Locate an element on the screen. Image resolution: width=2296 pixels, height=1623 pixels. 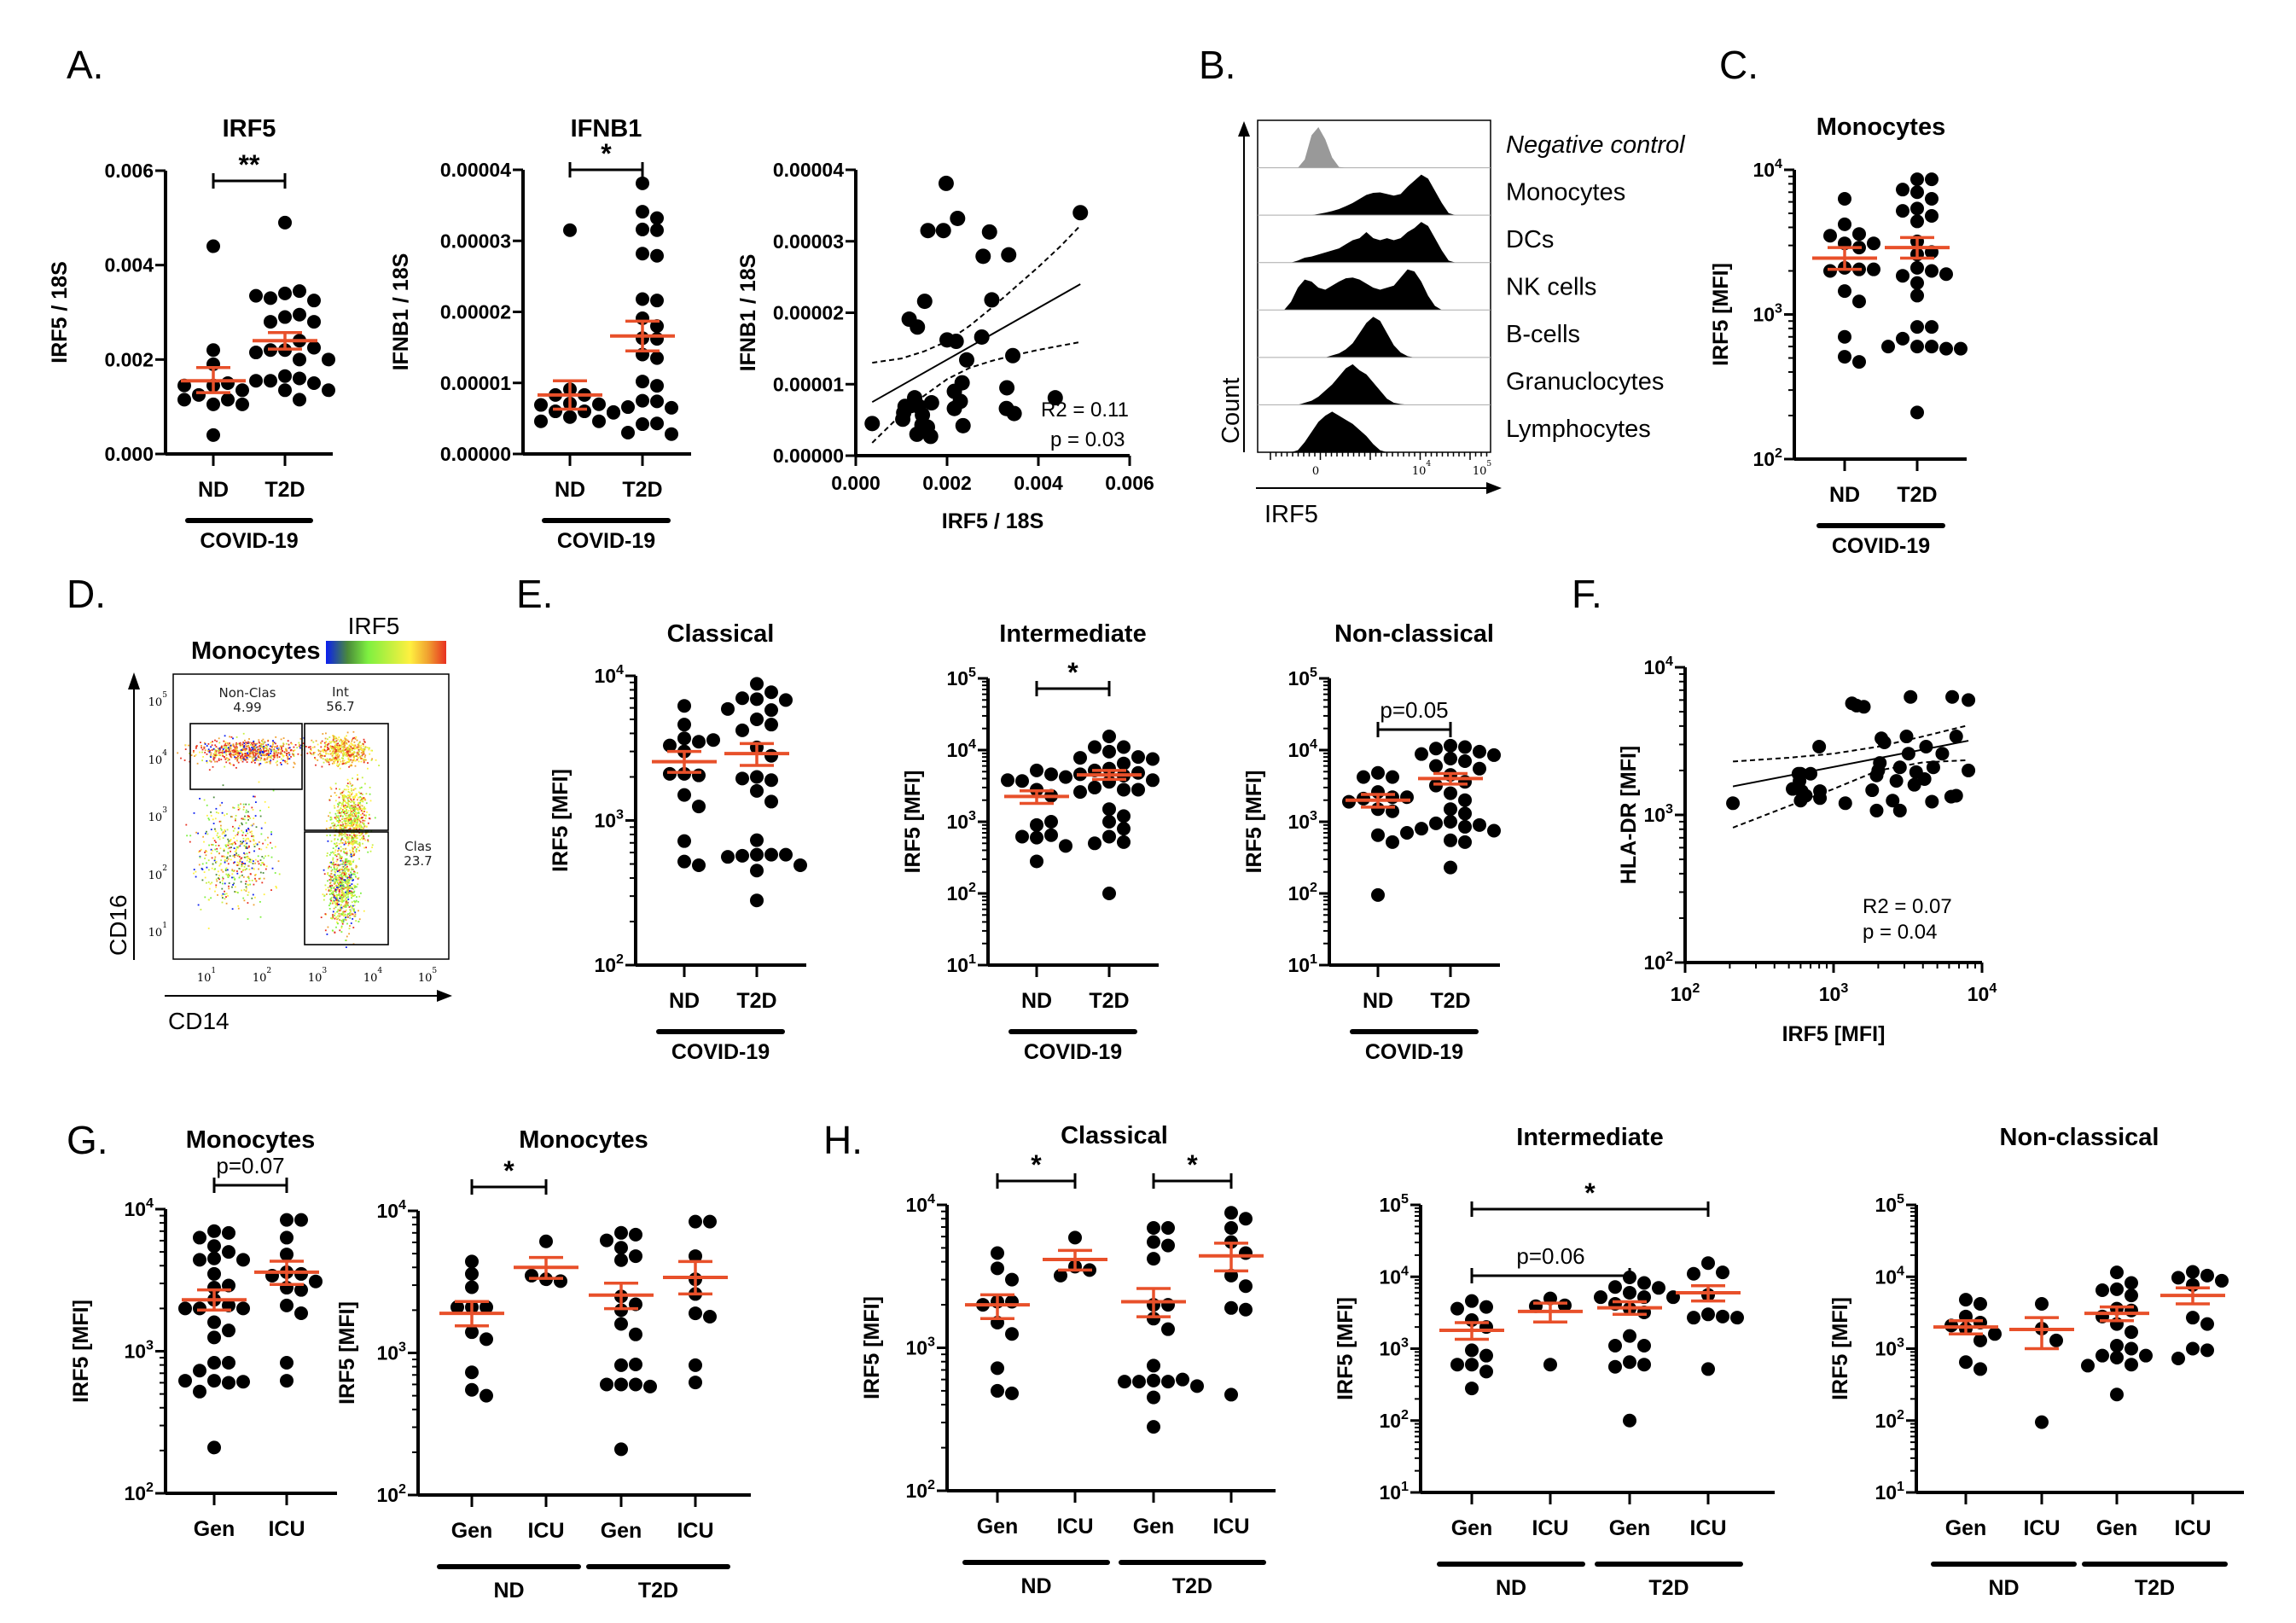
x-category-label: Gen is located at coordinates (214, 1529).